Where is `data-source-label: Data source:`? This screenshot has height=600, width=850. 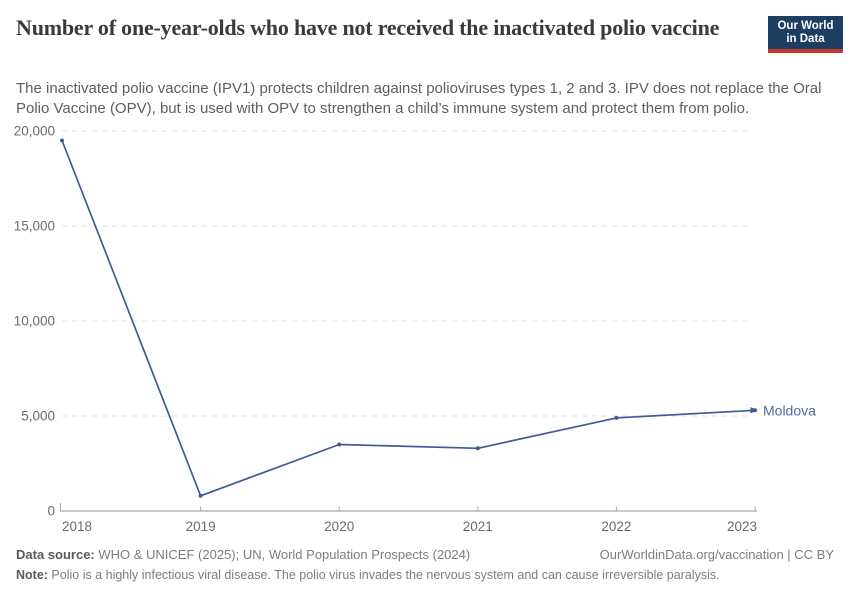 data-source-label: Data source: is located at coordinates (55, 554).